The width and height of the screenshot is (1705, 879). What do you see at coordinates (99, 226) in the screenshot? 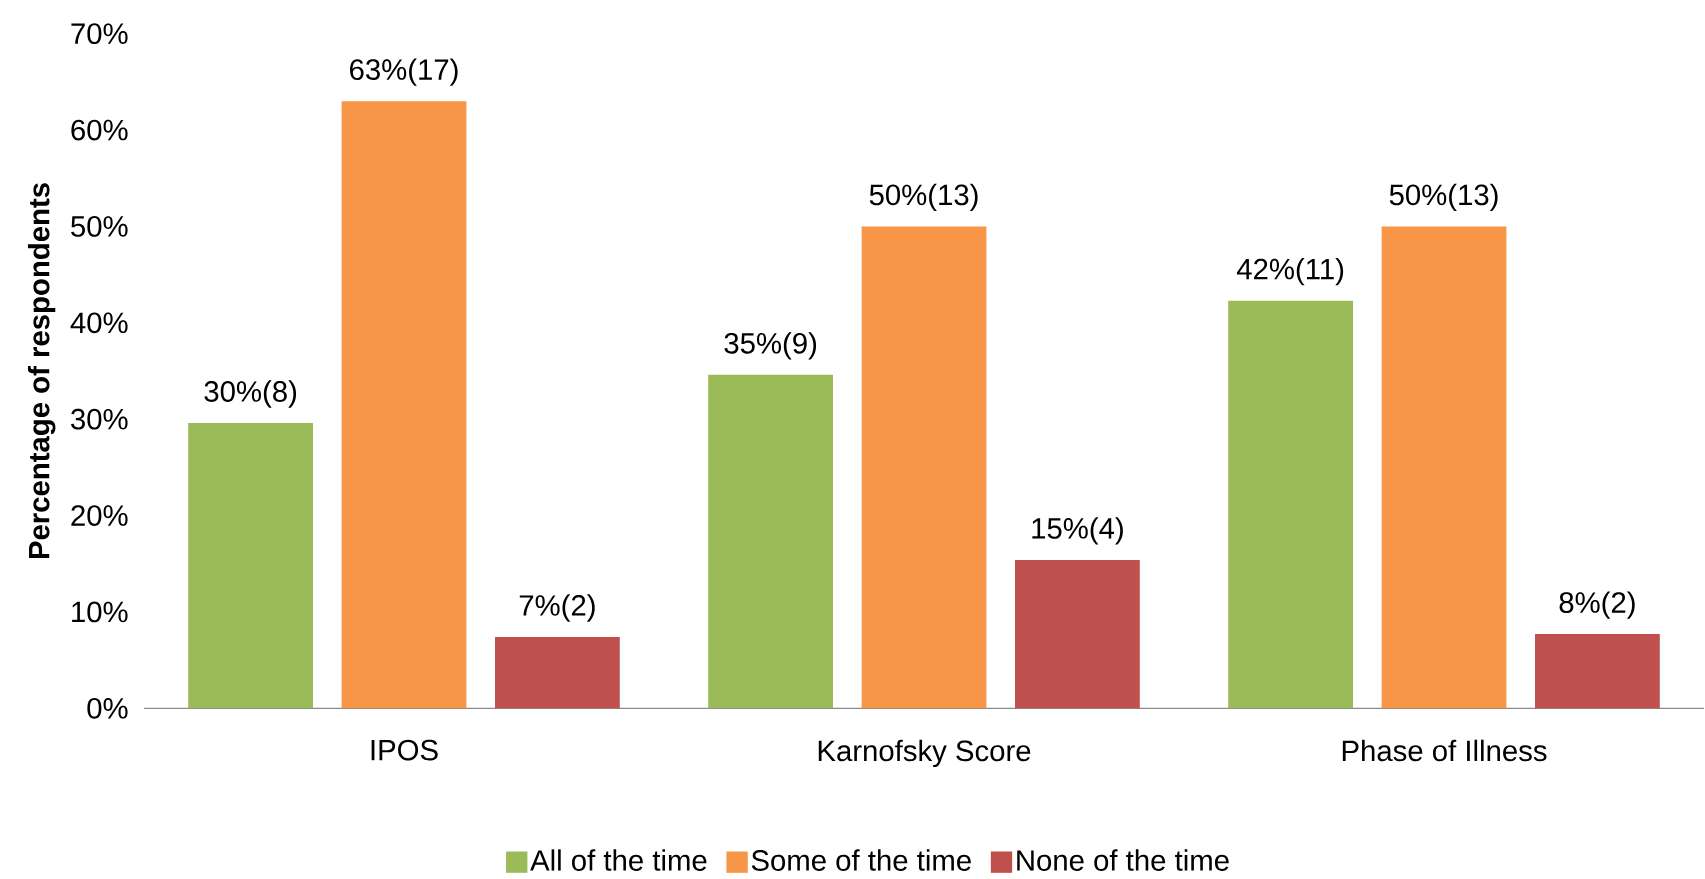
I see `y-tick-label: 50%` at bounding box center [99, 226].